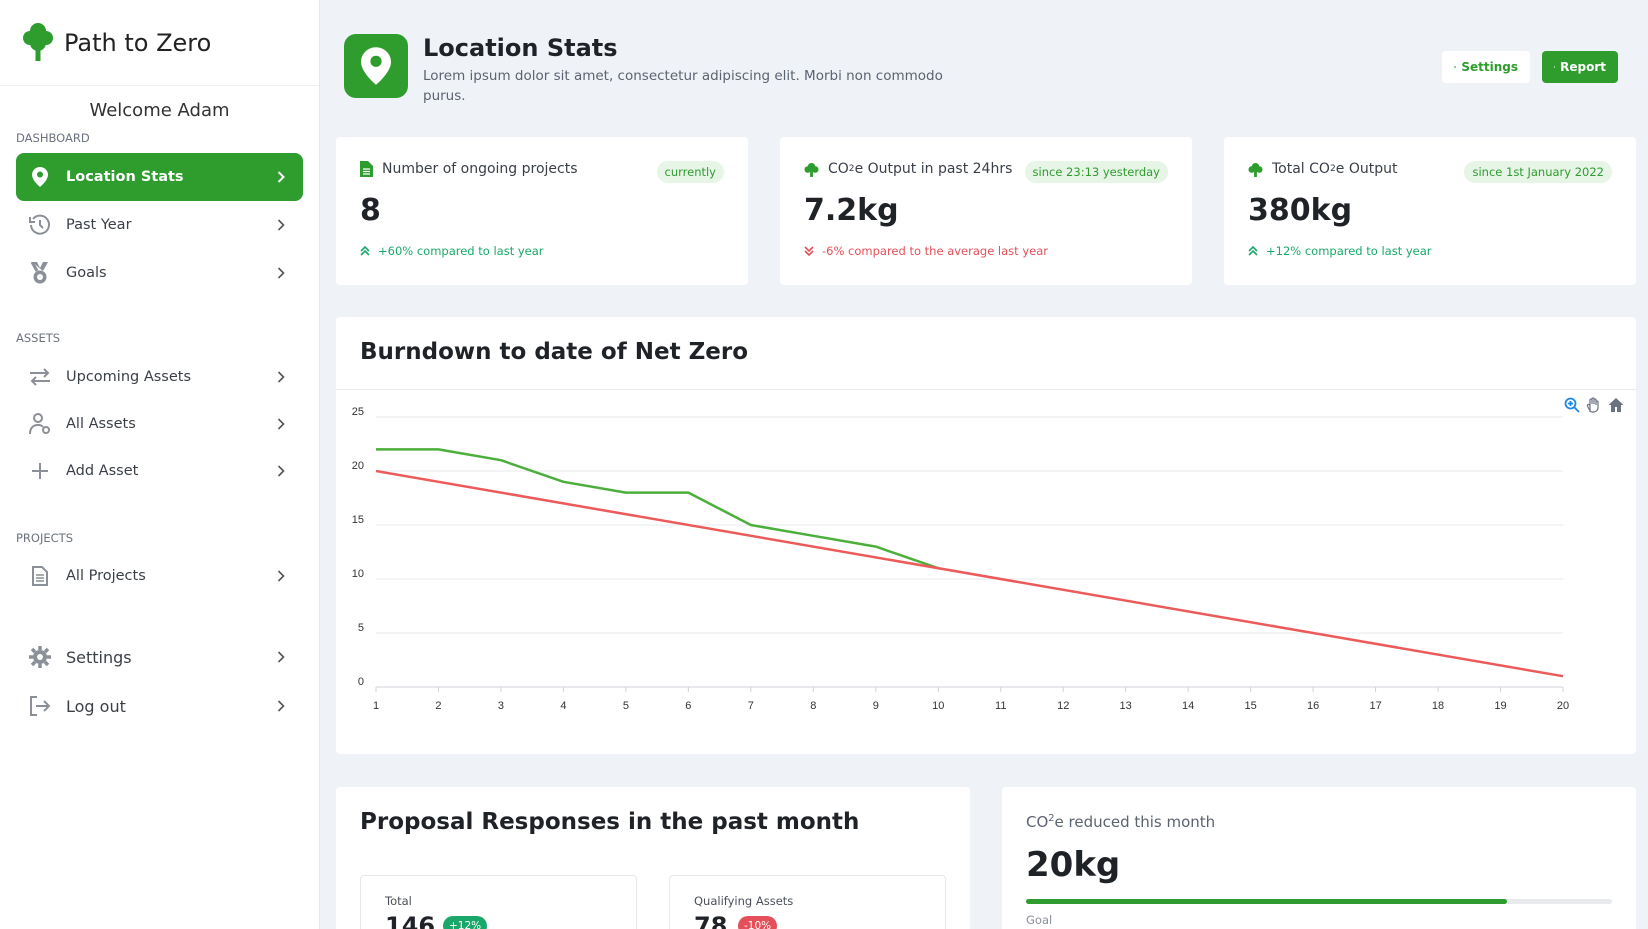  Describe the element at coordinates (751, 706) in the screenshot. I see `x-tick-label: 7` at that location.